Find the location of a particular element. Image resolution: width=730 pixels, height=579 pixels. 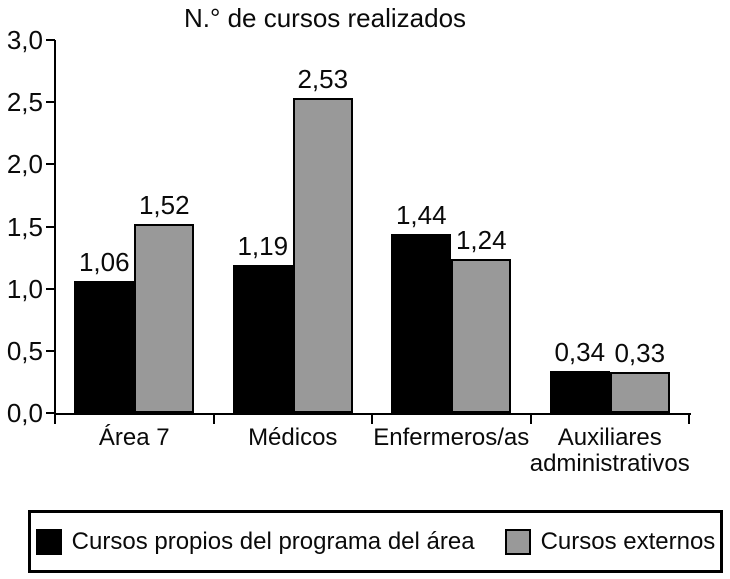

legend-swatch-gray-square is located at coordinates (517, 541).